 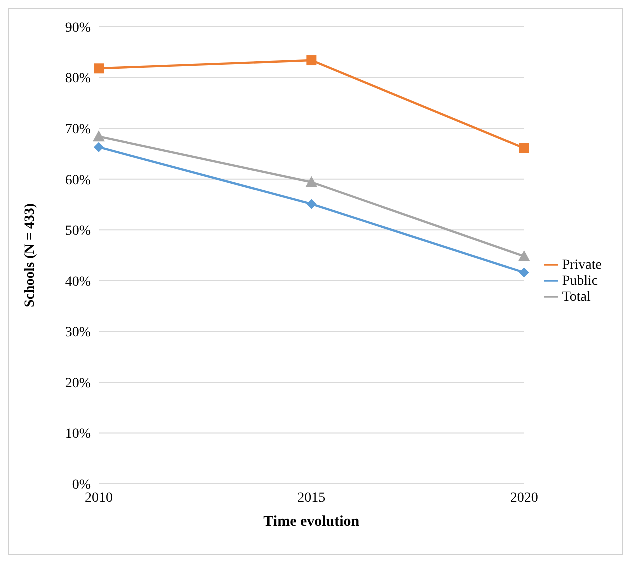 What do you see at coordinates (78, 232) in the screenshot?
I see `y-tick-label: 50%` at bounding box center [78, 232].